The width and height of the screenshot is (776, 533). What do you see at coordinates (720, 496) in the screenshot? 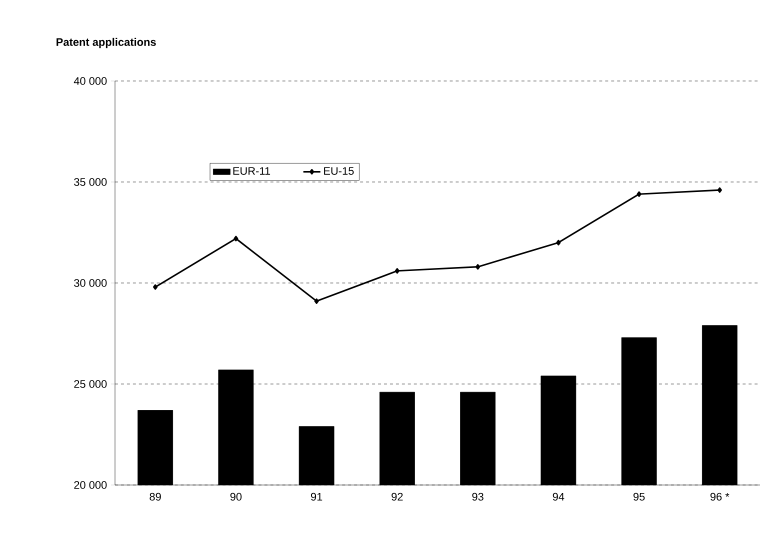
I see `x-tick-label: 96 *` at bounding box center [720, 496].